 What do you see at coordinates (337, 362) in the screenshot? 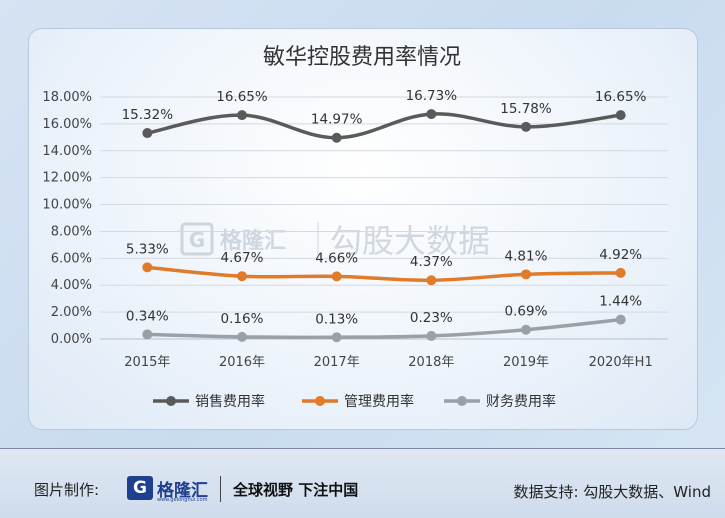
I see `x-tick-label: 2017年` at bounding box center [337, 362].